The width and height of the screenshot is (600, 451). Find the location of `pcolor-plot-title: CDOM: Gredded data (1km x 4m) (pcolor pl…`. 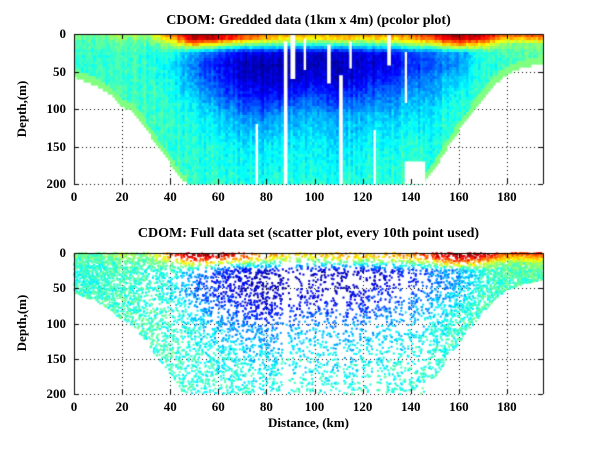

pcolor-plot-title: CDOM: Gredded data (1km x 4m) (pcolor pl… is located at coordinates (308, 20).